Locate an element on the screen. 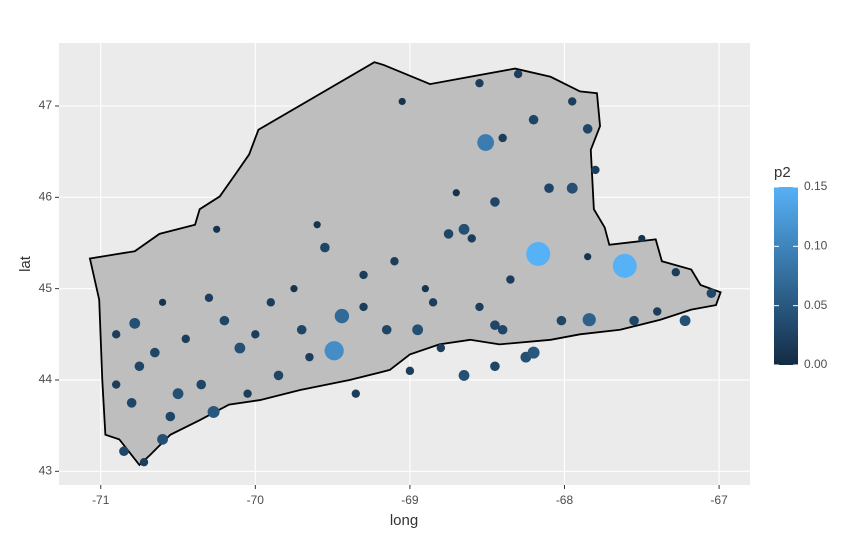 This screenshot has width=861, height=542. y-tick-label: 47 is located at coordinates (46, 105).